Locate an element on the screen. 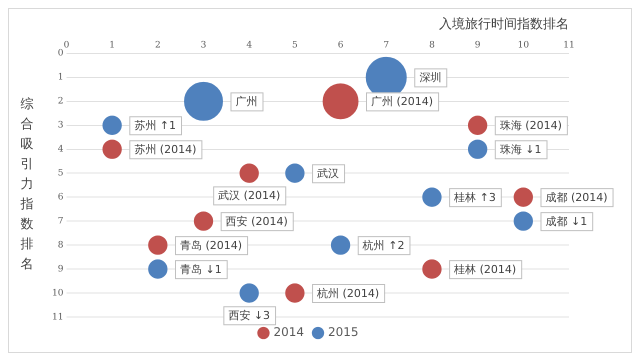  annotation: 广州 (2014) is located at coordinates (402, 101).